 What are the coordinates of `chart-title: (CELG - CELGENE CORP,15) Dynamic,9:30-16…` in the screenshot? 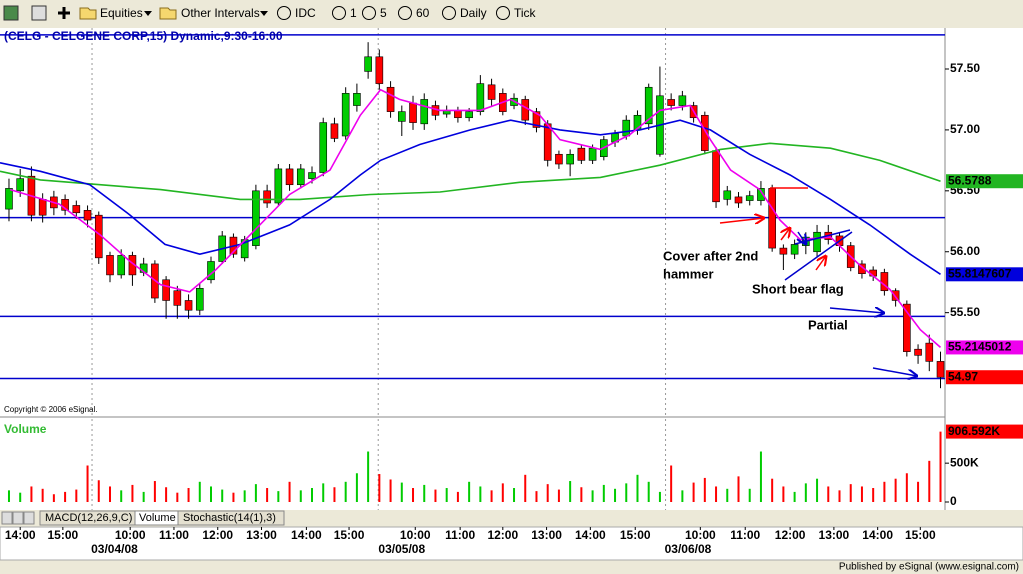 It's located at (143, 36).